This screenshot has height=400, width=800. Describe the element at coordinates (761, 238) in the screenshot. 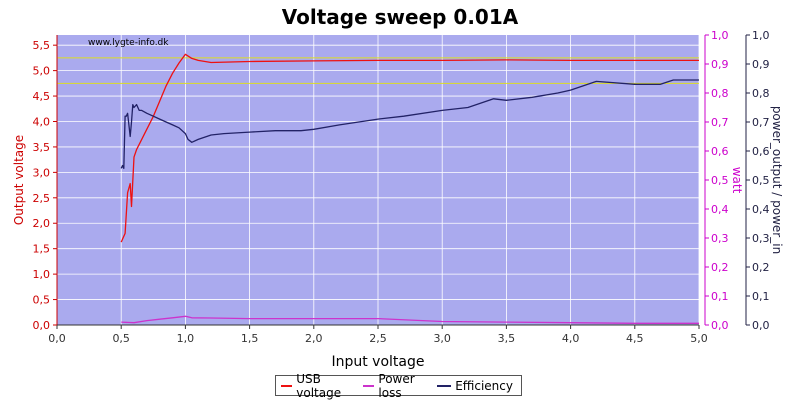

I see `y-right2-tick-label: 0,3` at that location.